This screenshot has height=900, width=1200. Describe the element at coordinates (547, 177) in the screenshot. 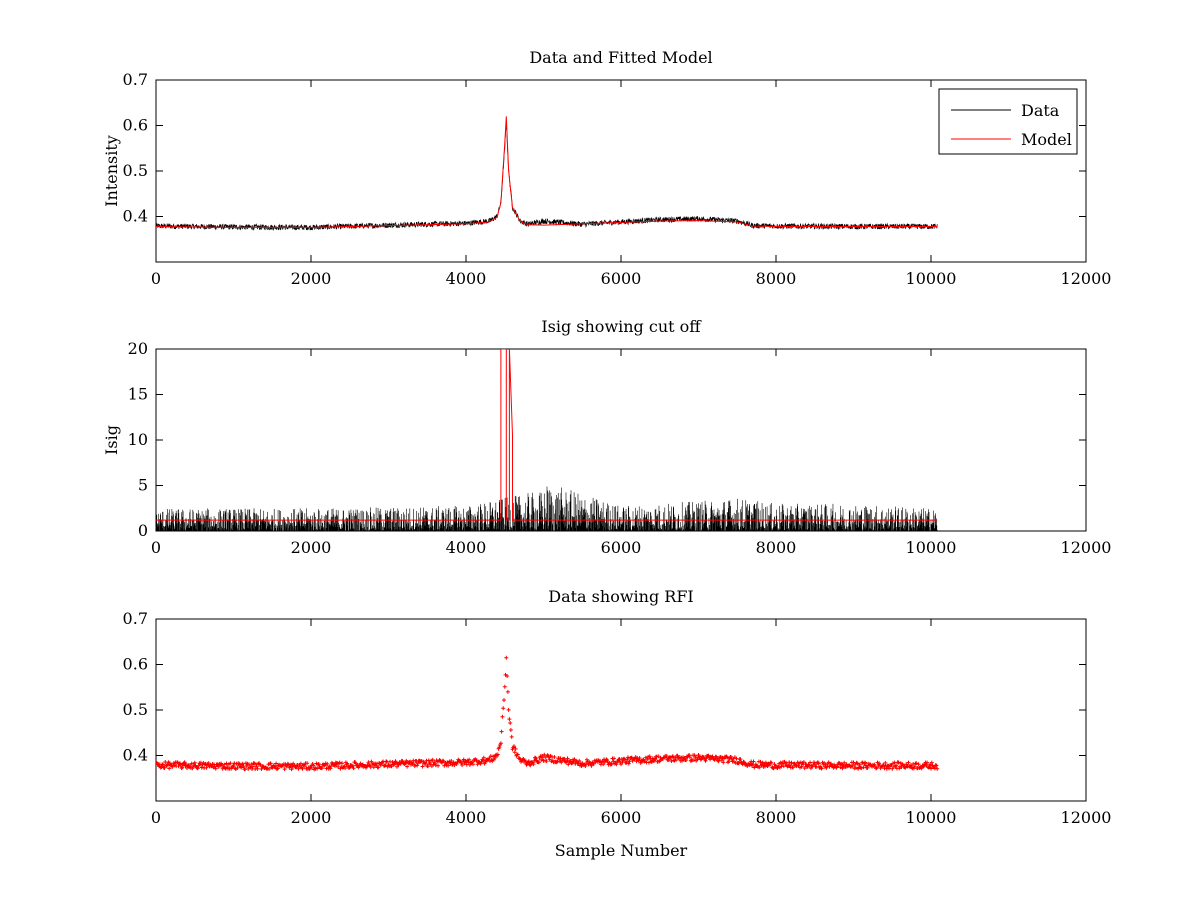

I see `series-data-line` at that location.